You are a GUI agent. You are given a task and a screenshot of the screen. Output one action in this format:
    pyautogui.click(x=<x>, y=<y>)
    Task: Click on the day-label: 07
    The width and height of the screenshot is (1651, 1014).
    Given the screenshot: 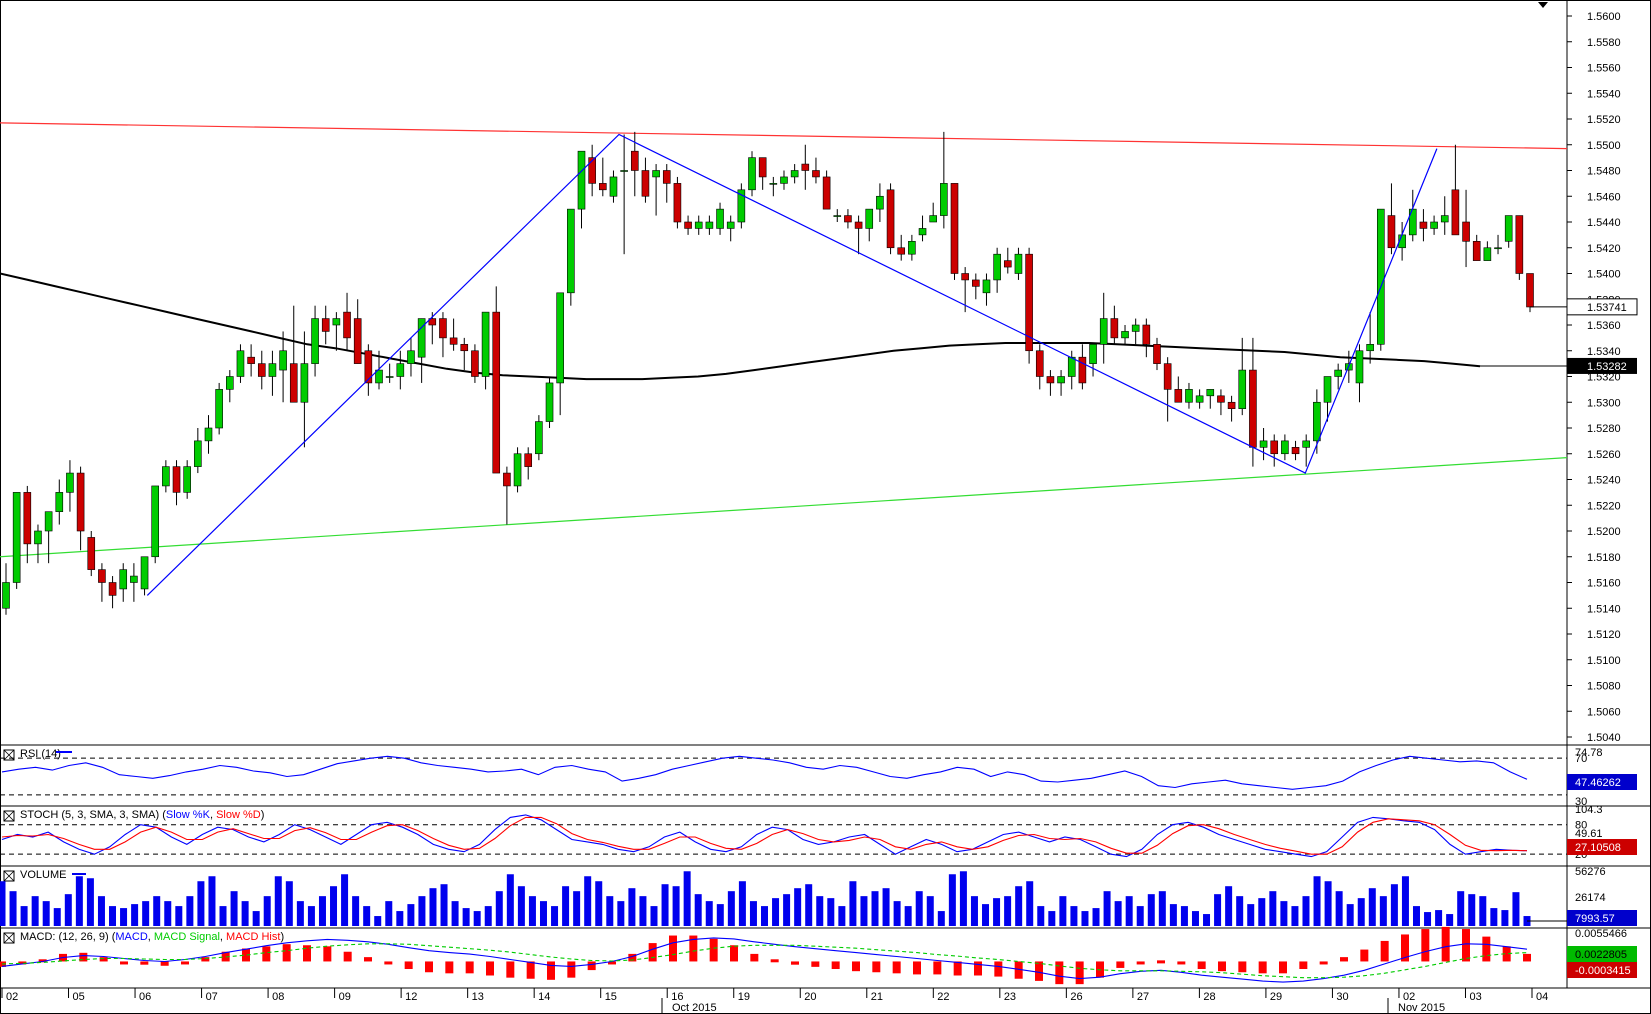 What is the action you would take?
    pyautogui.click(x=212, y=997)
    